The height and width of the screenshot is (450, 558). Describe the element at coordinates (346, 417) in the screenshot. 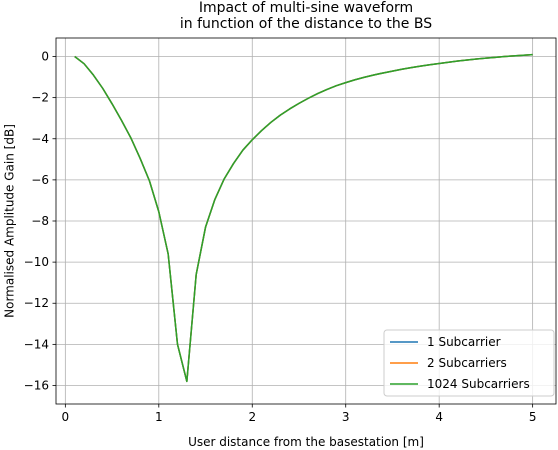

I see `x-tick-label: 3` at that location.